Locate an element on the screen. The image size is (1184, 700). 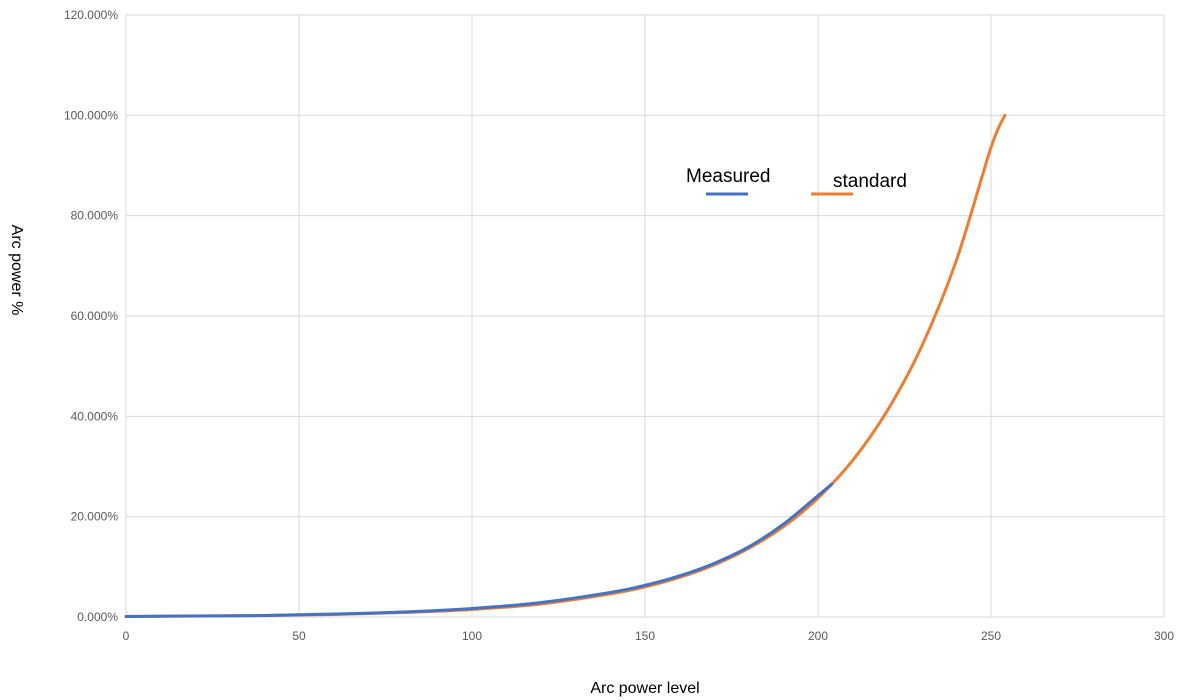
x-axis-title: Arc power level is located at coordinates (644, 688).